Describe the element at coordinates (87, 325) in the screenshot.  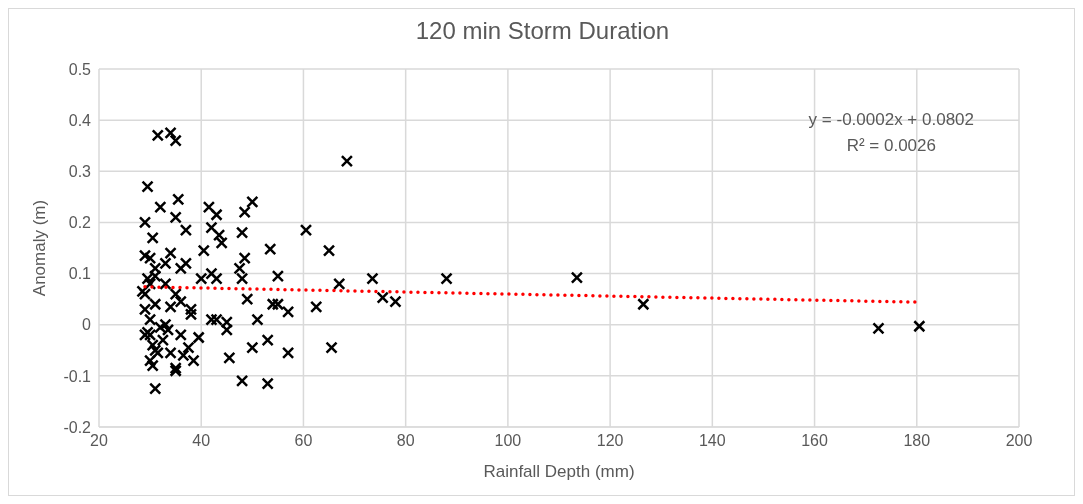
I see `y-tick-label: 0` at that location.